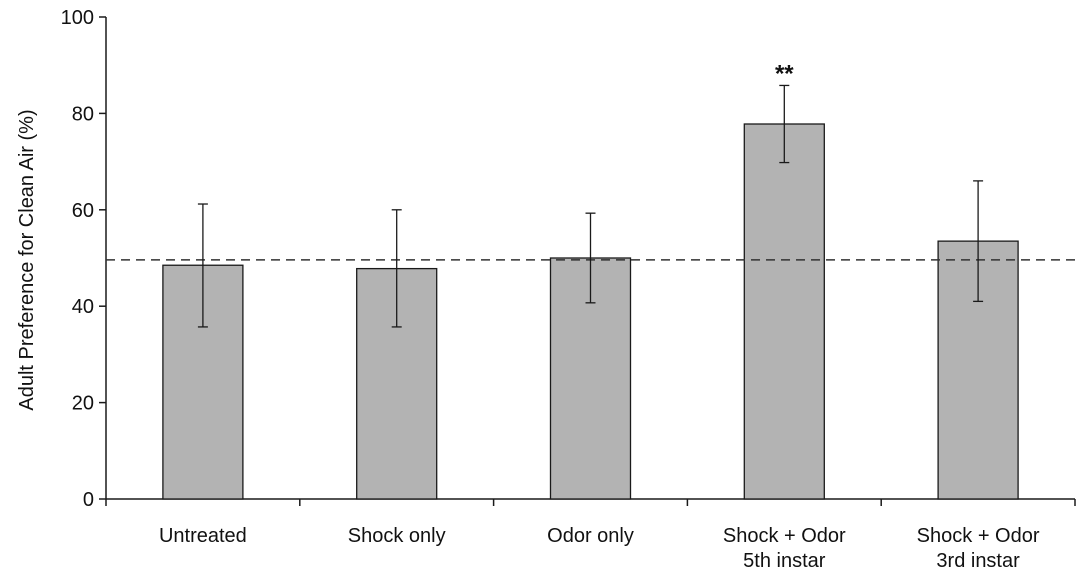 This screenshot has width=1082, height=576. I want to click on x-category-label: Untreated, so click(203, 536).